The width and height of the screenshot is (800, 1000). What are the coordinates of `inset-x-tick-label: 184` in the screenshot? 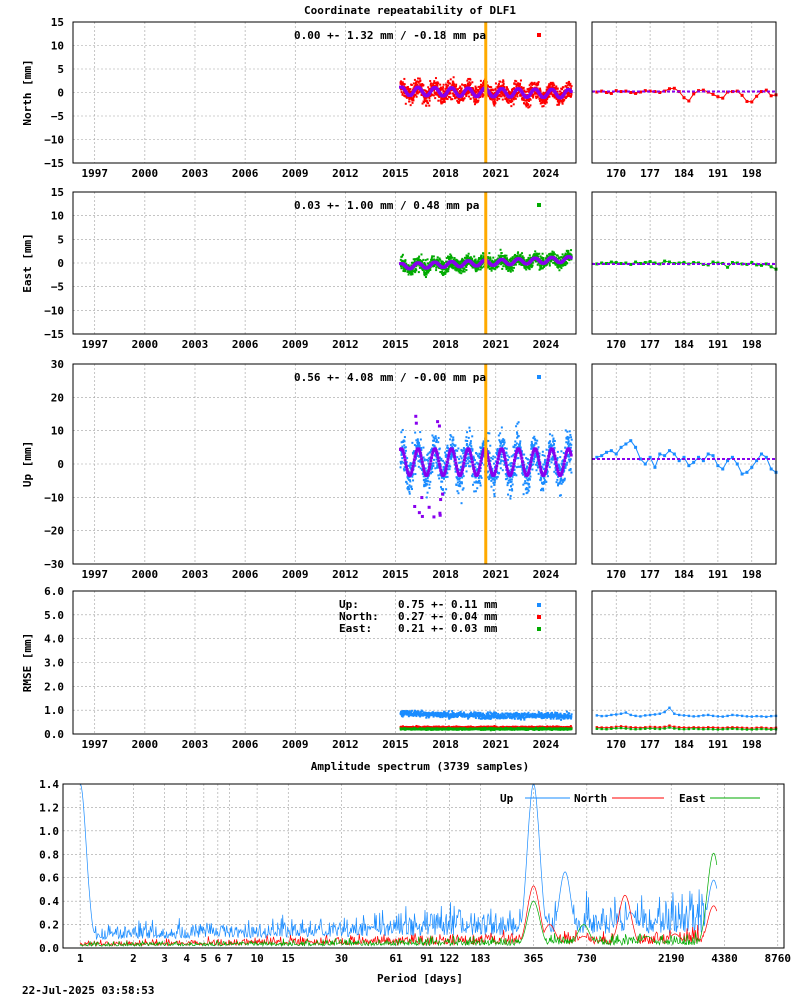 It's located at (684, 344).